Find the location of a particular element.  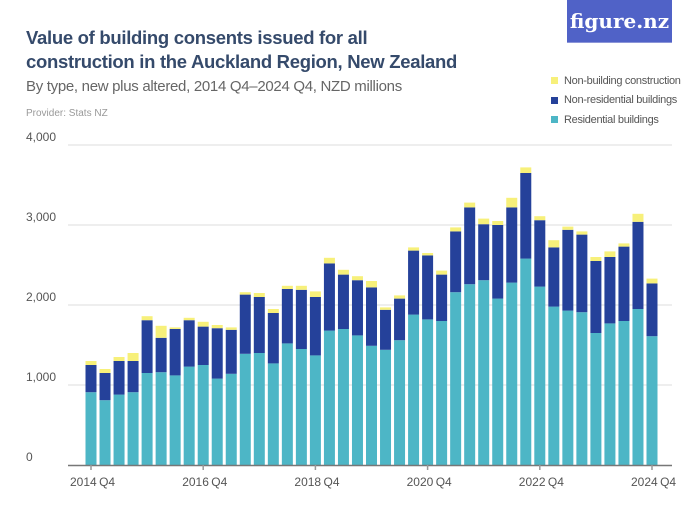

figure-nz-logo: figure.nz is located at coordinates (619, 21).